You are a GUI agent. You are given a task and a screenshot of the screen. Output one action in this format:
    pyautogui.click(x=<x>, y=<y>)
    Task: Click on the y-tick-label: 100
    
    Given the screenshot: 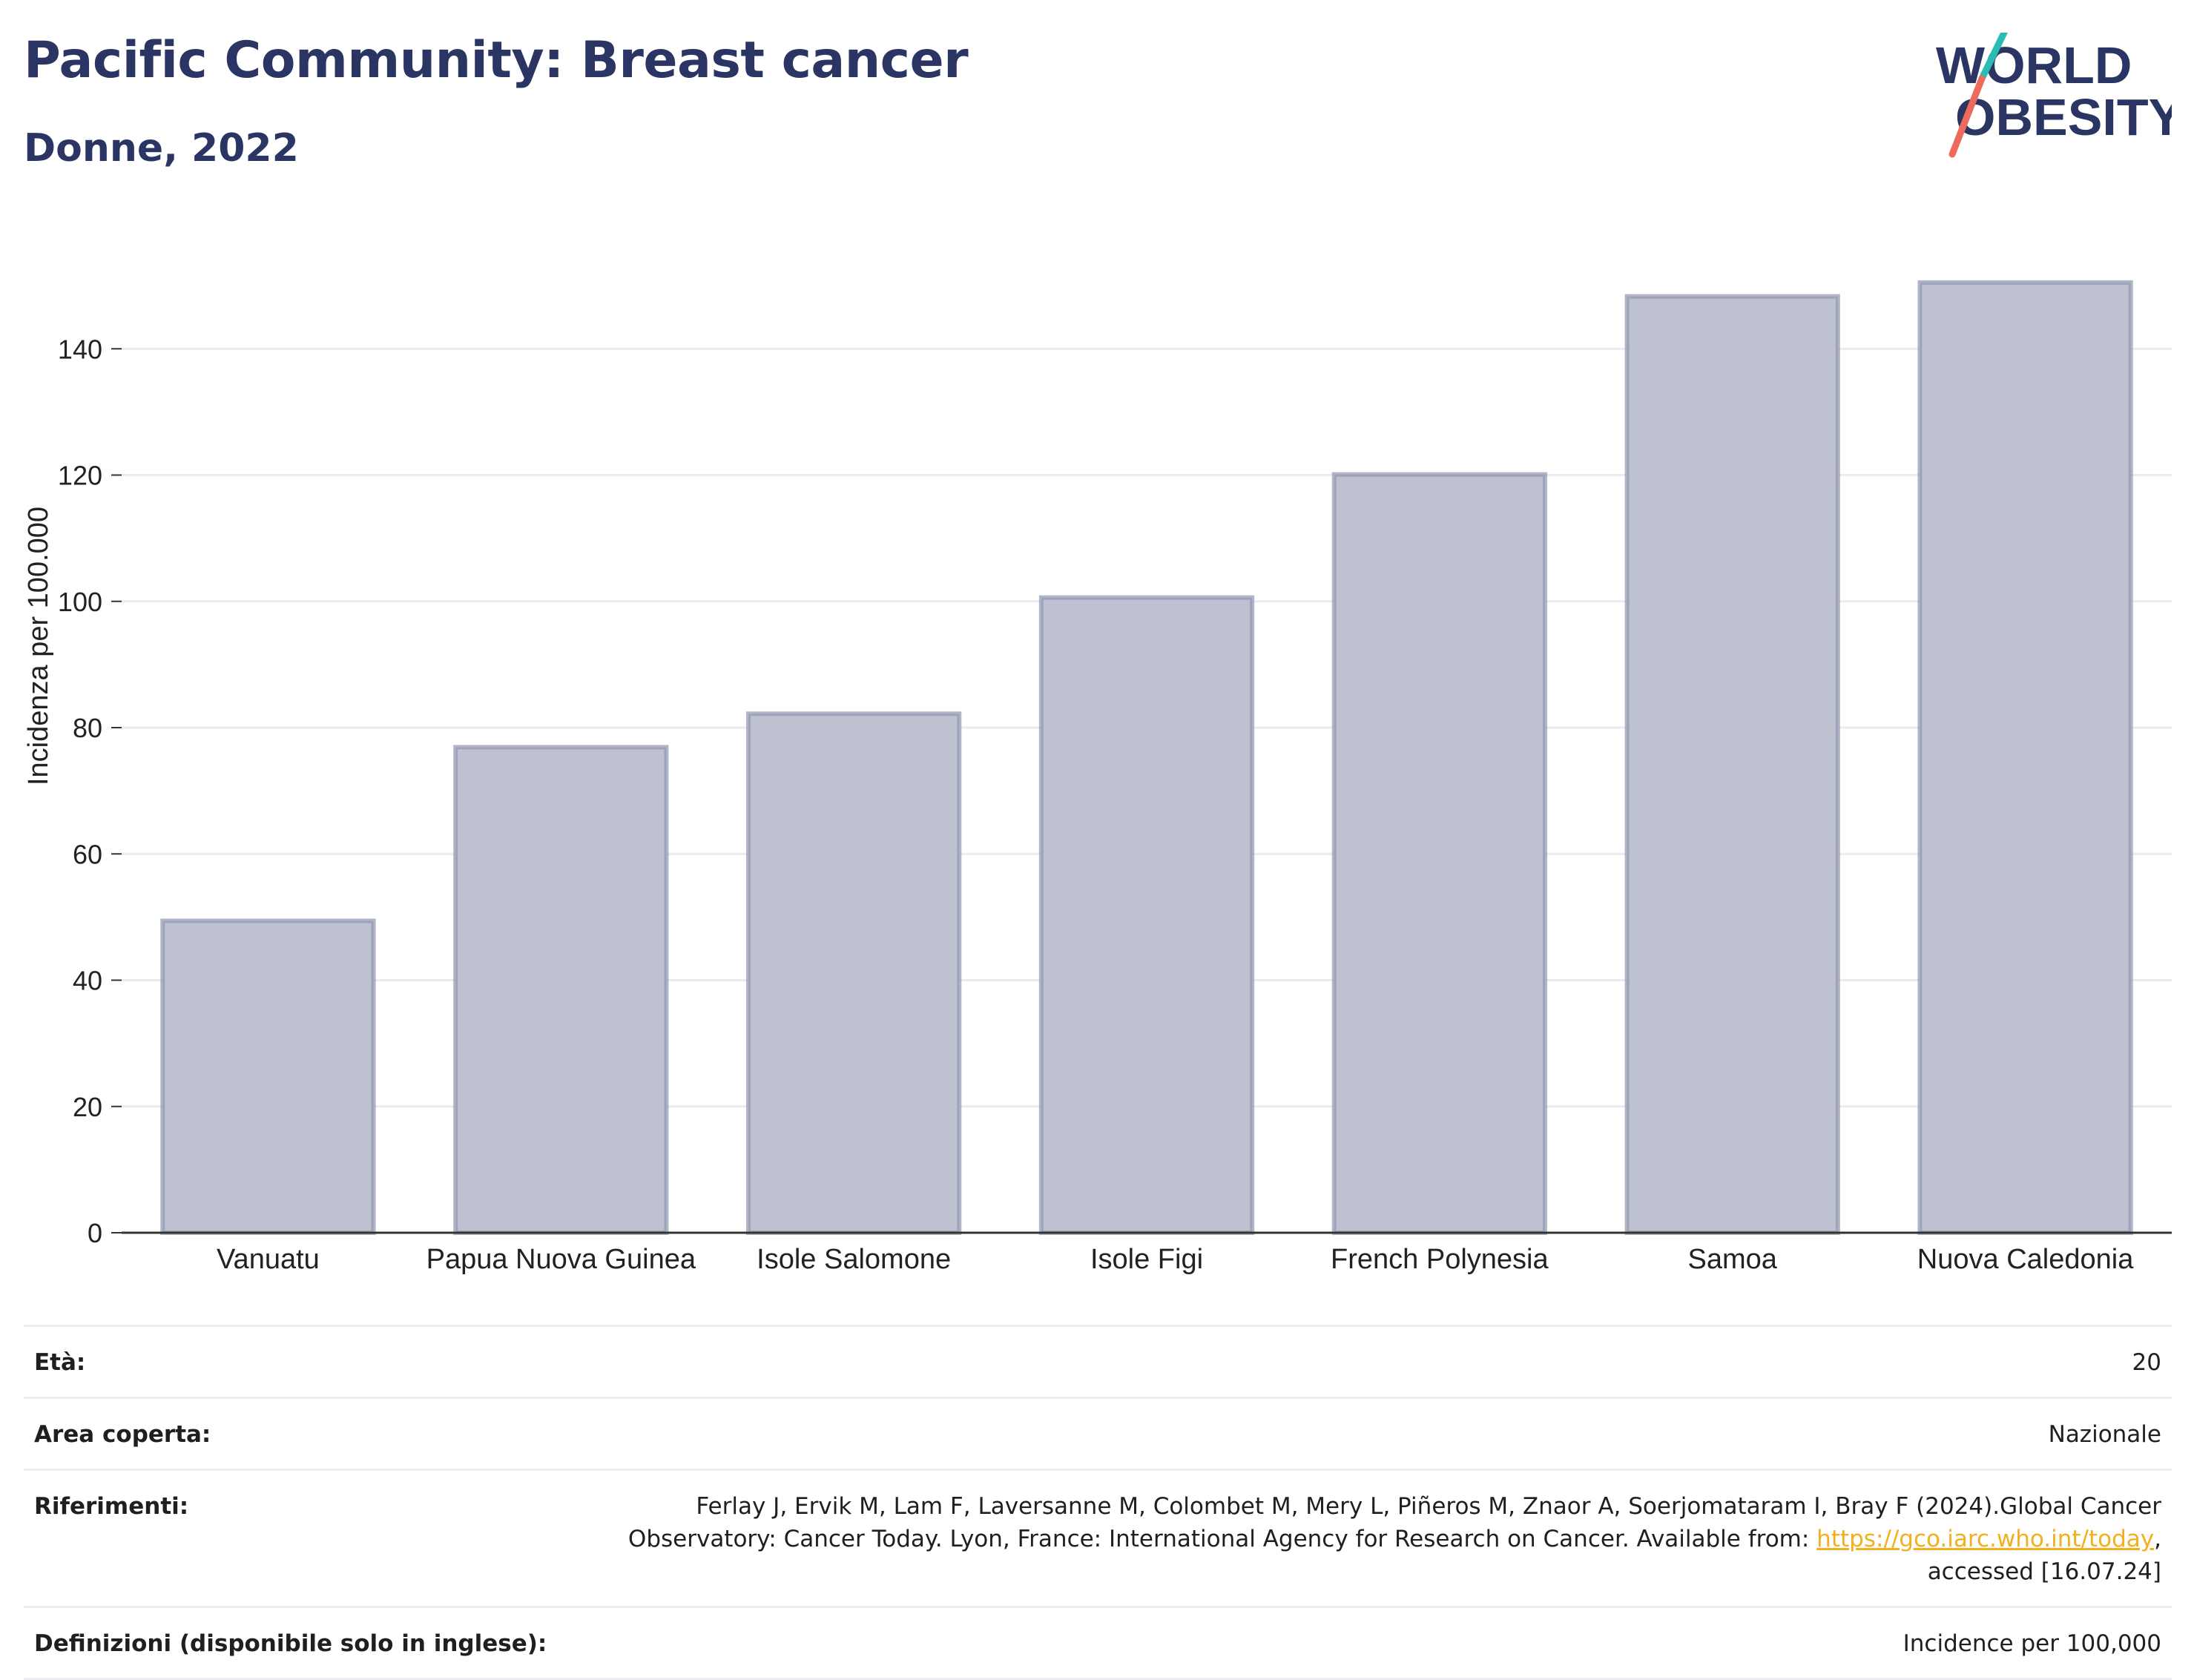 What is the action you would take?
    pyautogui.click(x=80, y=602)
    